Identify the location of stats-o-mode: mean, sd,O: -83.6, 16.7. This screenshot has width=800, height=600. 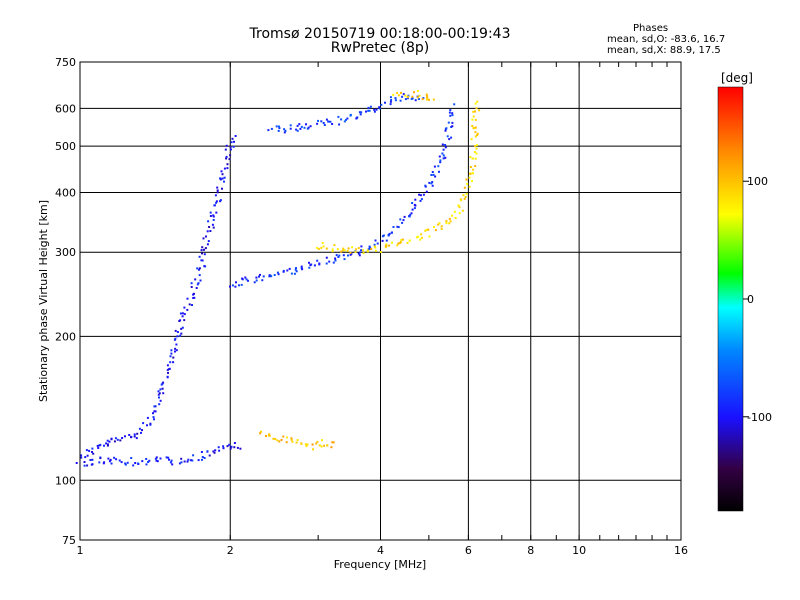
(666, 39).